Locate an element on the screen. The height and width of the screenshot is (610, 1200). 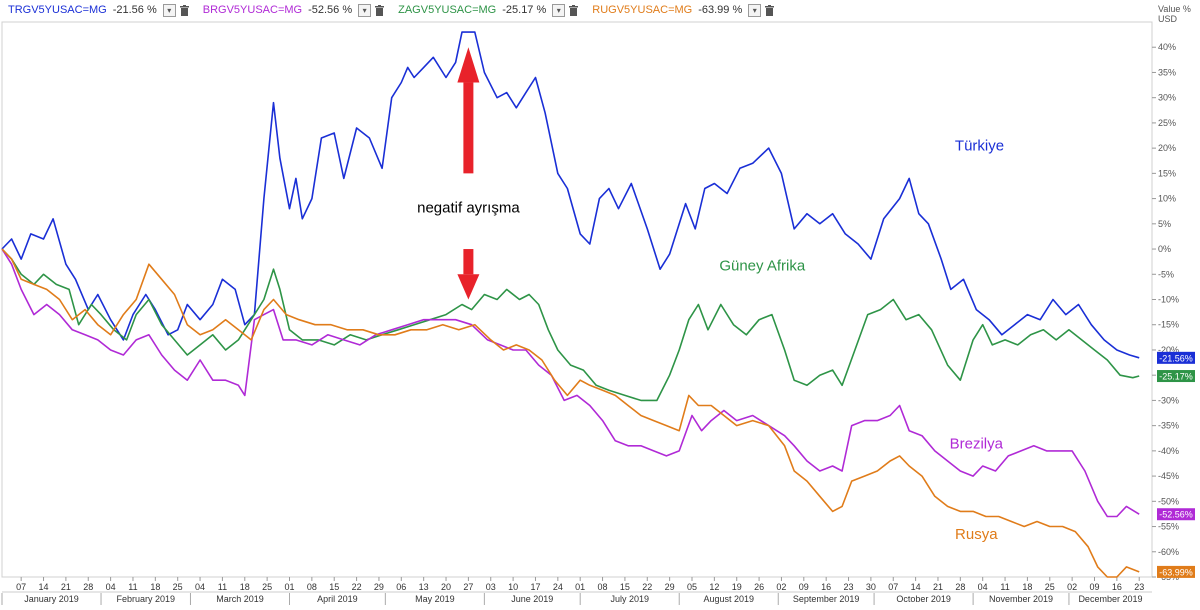
x-tick-label: 12 is located at coordinates (714, 587).